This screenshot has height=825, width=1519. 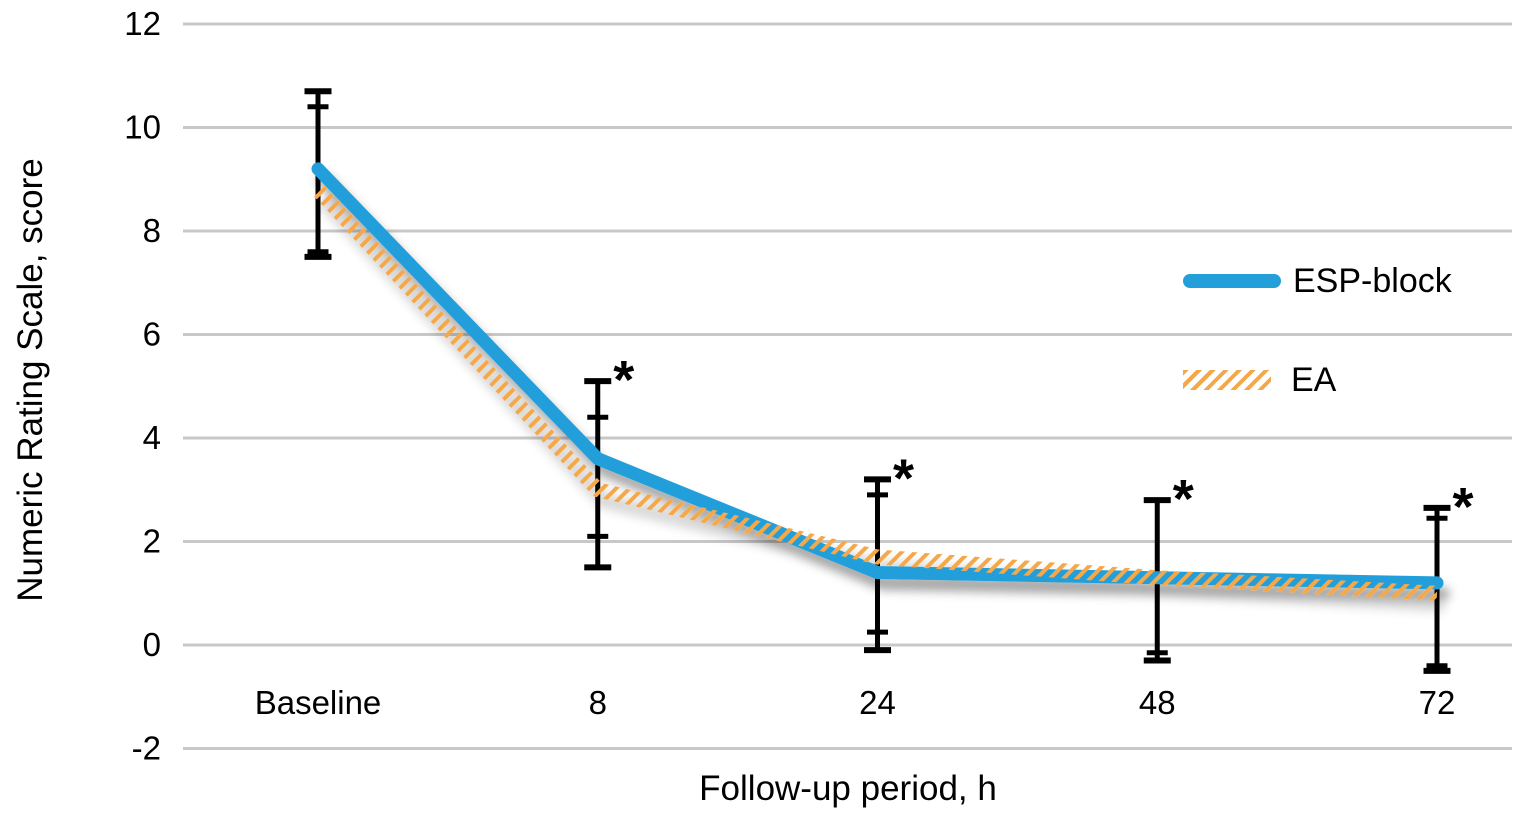 What do you see at coordinates (598, 702) in the screenshot?
I see `x-tick-label-8: 8` at bounding box center [598, 702].